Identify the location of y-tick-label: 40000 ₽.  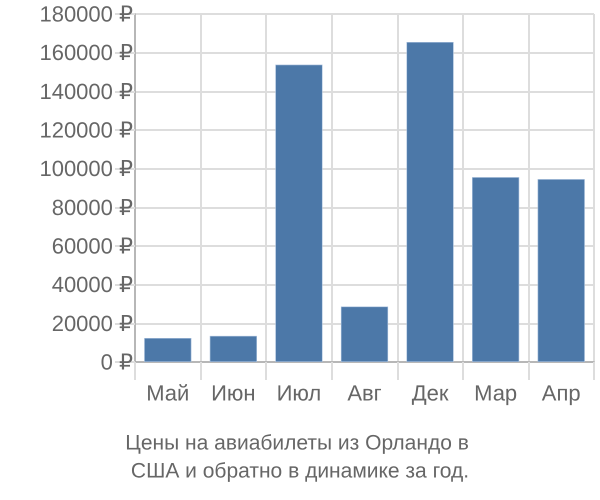
(92, 285).